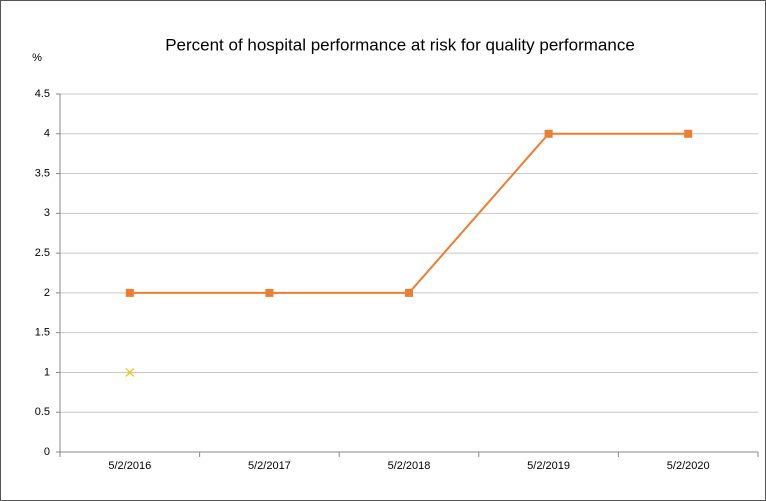 This screenshot has height=501, width=766. Describe the element at coordinates (129, 466) in the screenshot. I see `x-tick-label: 5/2/2016` at that location.